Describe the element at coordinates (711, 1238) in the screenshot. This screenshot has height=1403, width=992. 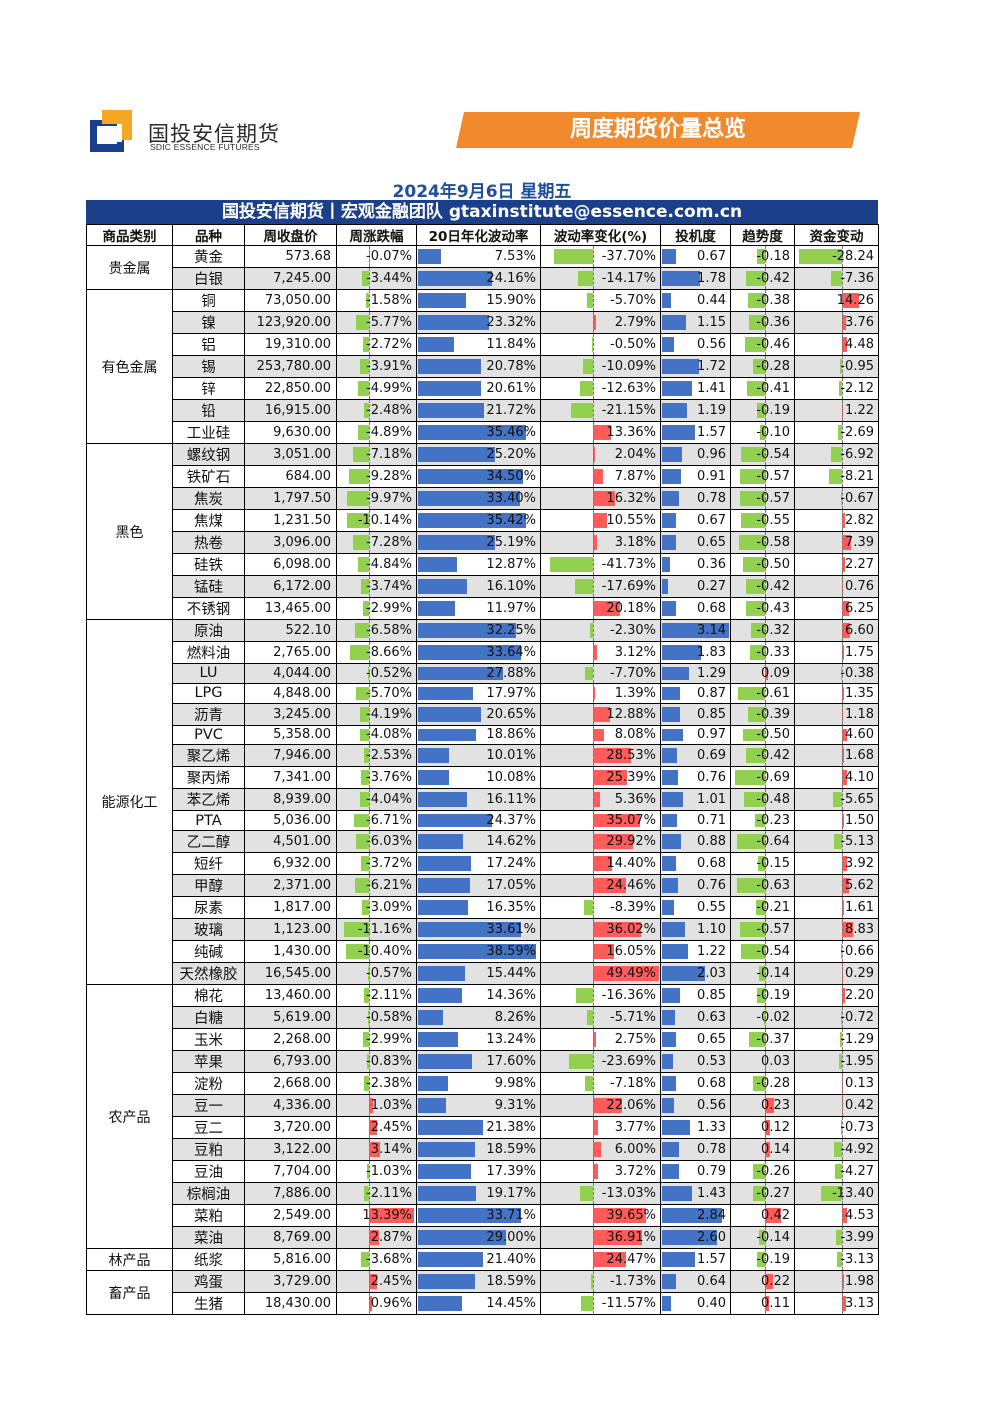
I see `value-text: 2.60` at that location.